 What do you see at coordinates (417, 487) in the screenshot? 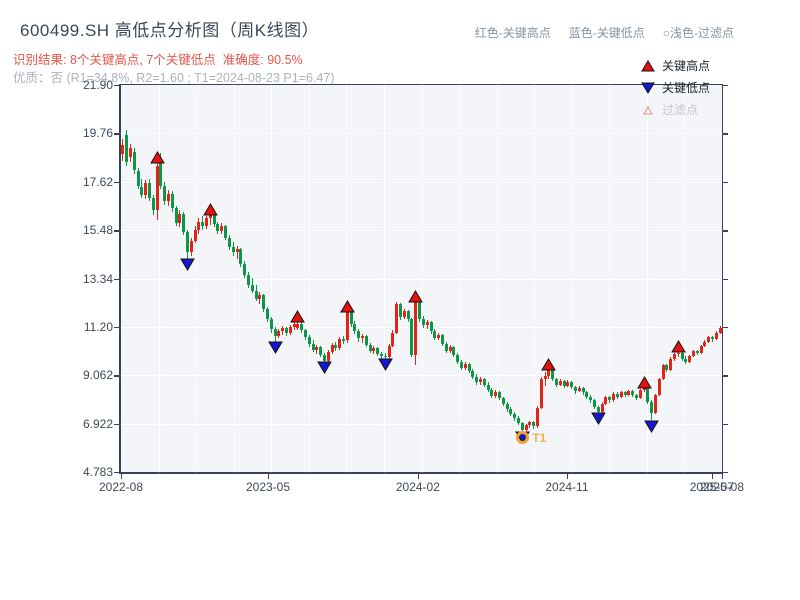
I see `x-axis-tick-label: 2024-02` at bounding box center [417, 487].